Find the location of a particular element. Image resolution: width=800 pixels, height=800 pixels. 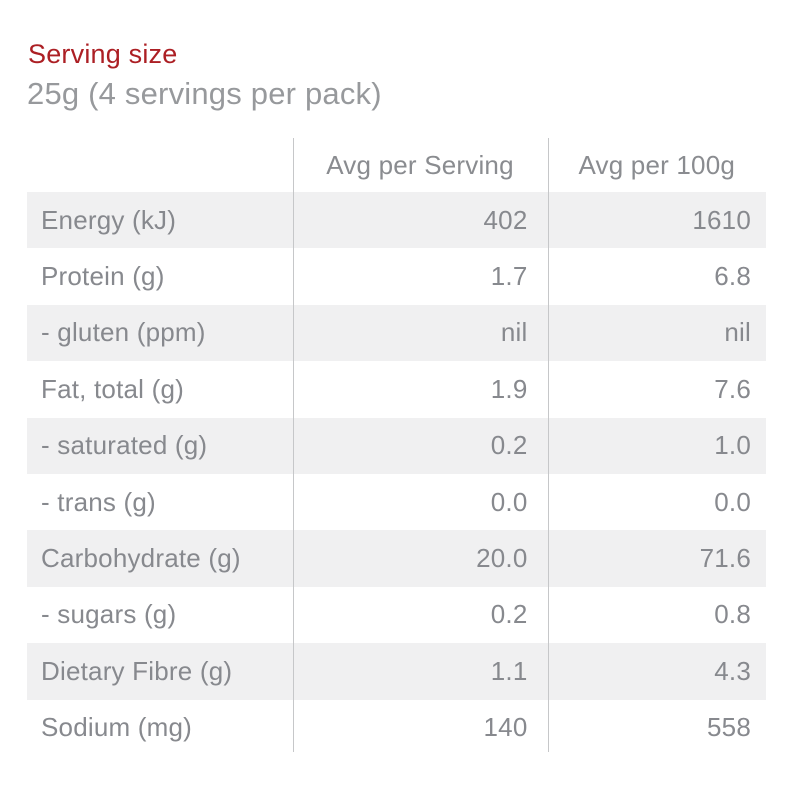

column-header-avg-per-serving: Avg per Serving is located at coordinates (420, 164).